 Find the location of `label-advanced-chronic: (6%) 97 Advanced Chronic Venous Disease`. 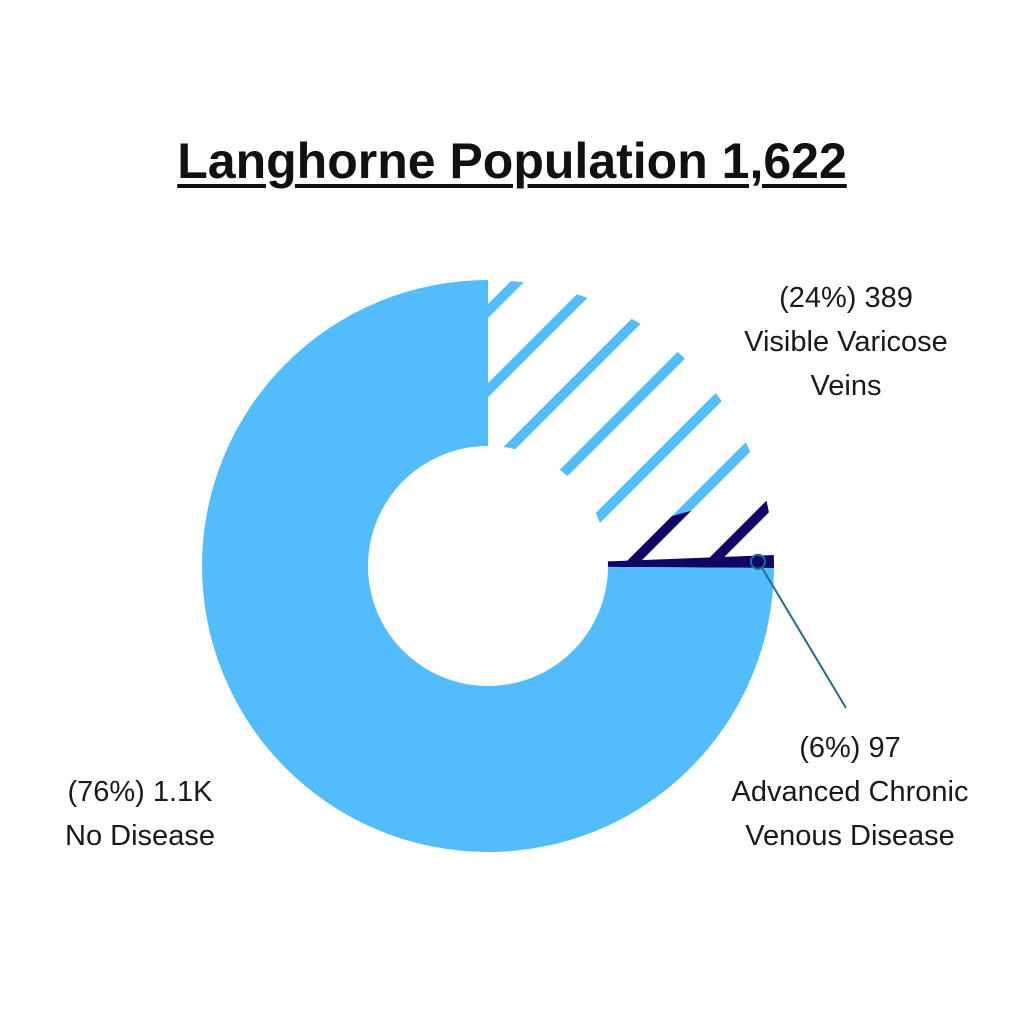

label-advanced-chronic: (6%) 97 Advanced Chronic Venous Disease is located at coordinates (850, 792).